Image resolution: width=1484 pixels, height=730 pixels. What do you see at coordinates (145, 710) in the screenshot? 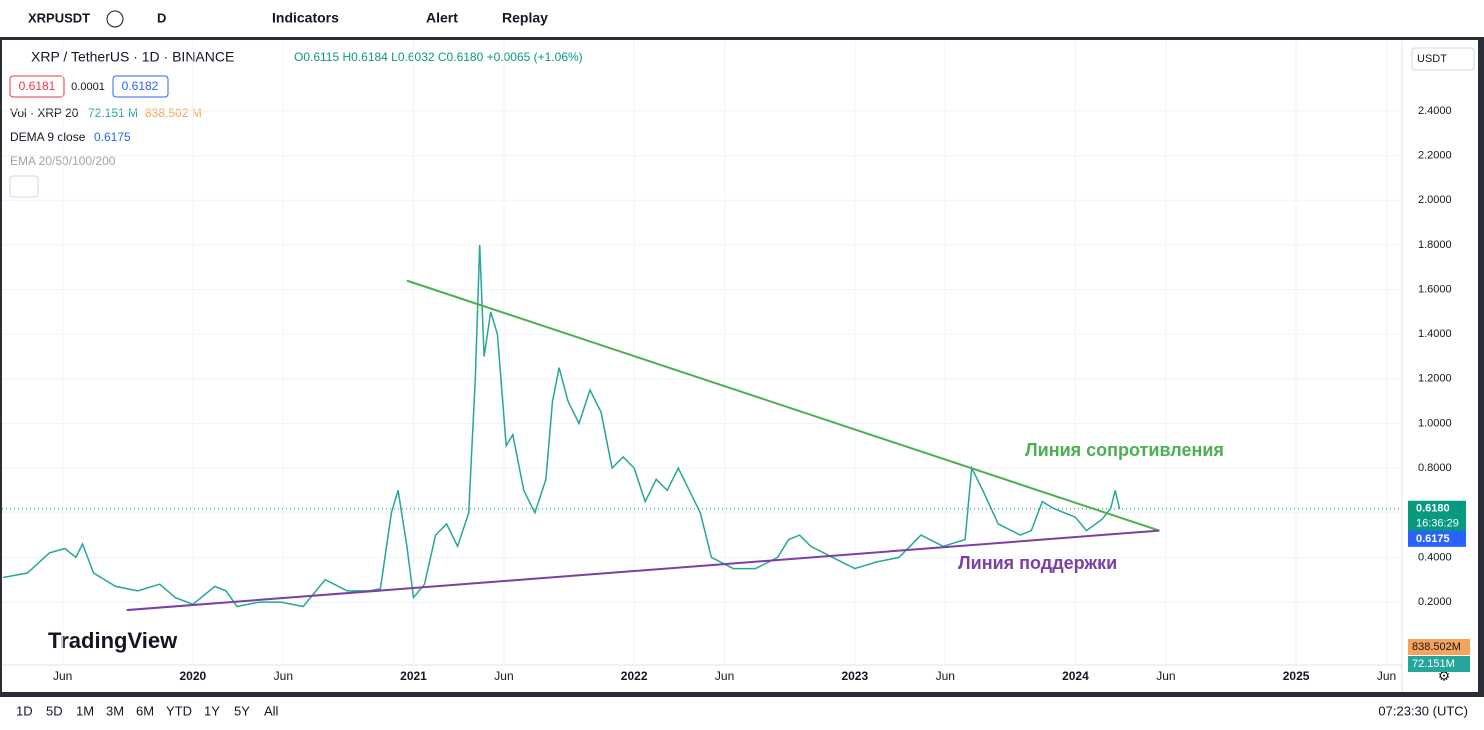
I see `range-button: 6M` at bounding box center [145, 710].